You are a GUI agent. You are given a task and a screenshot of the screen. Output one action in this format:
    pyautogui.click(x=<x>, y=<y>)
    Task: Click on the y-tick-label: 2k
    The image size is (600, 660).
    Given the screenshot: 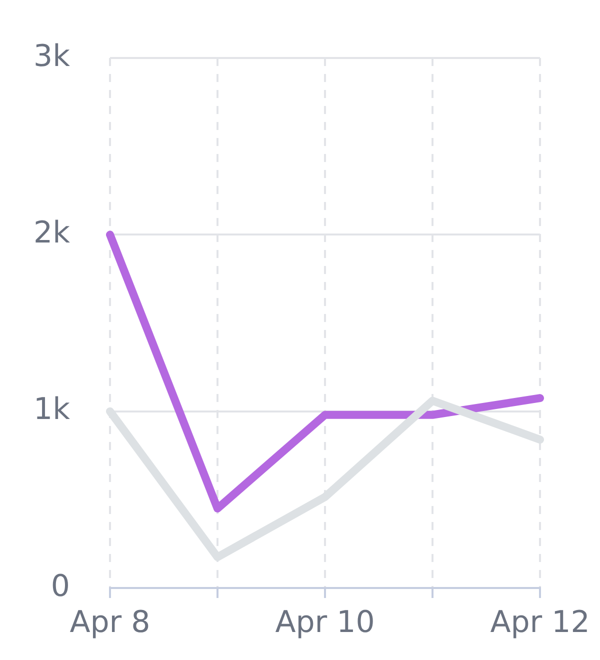 What is the action you would take?
    pyautogui.click(x=52, y=232)
    